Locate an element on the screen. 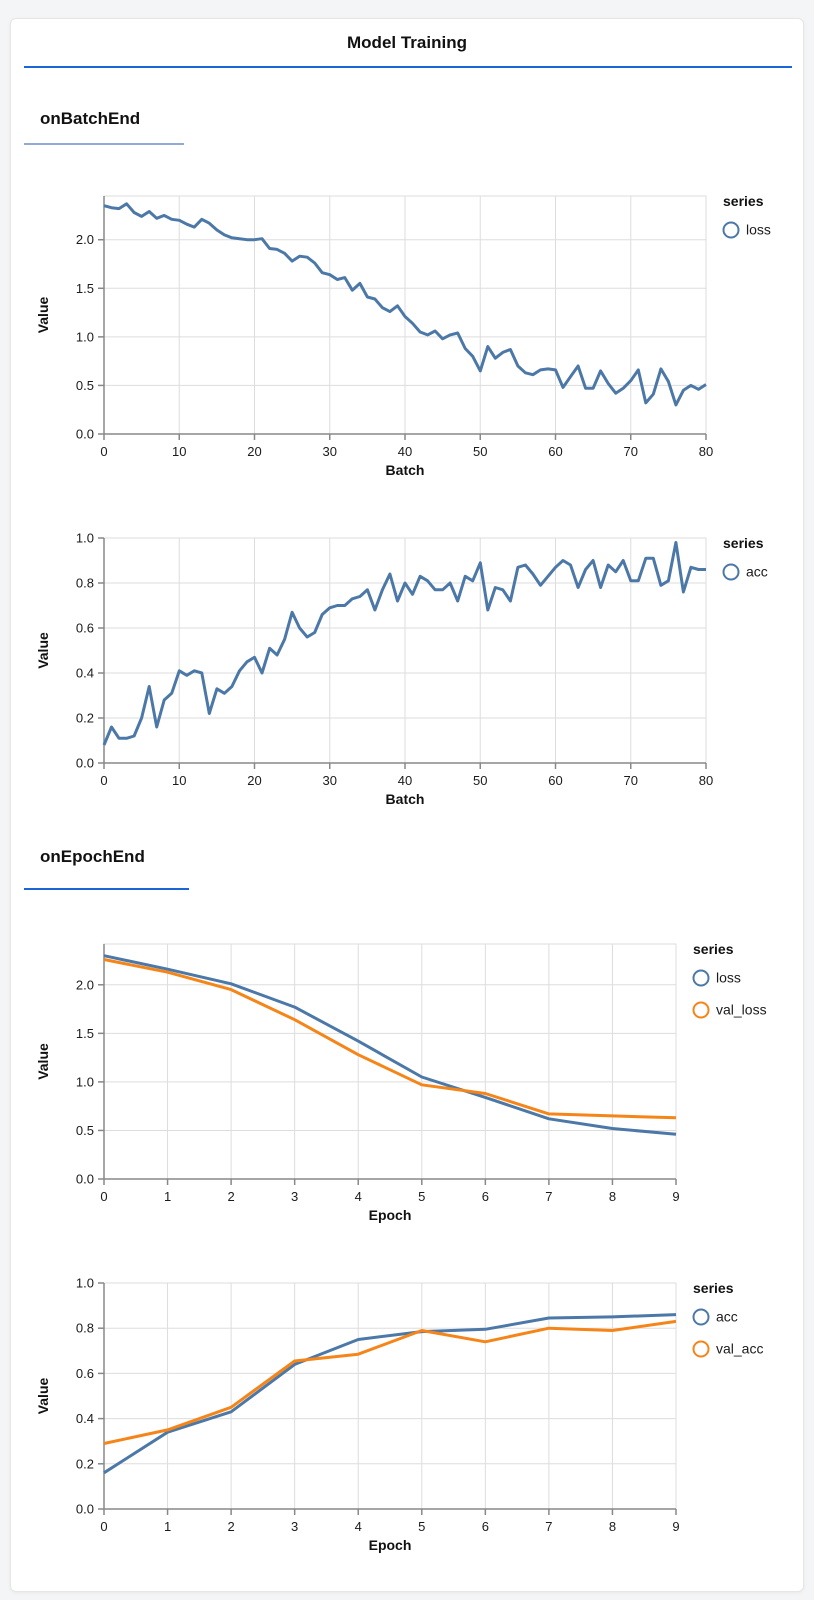 The width and height of the screenshot is (814, 1600). series-line-val_acc is located at coordinates (390, 1382).